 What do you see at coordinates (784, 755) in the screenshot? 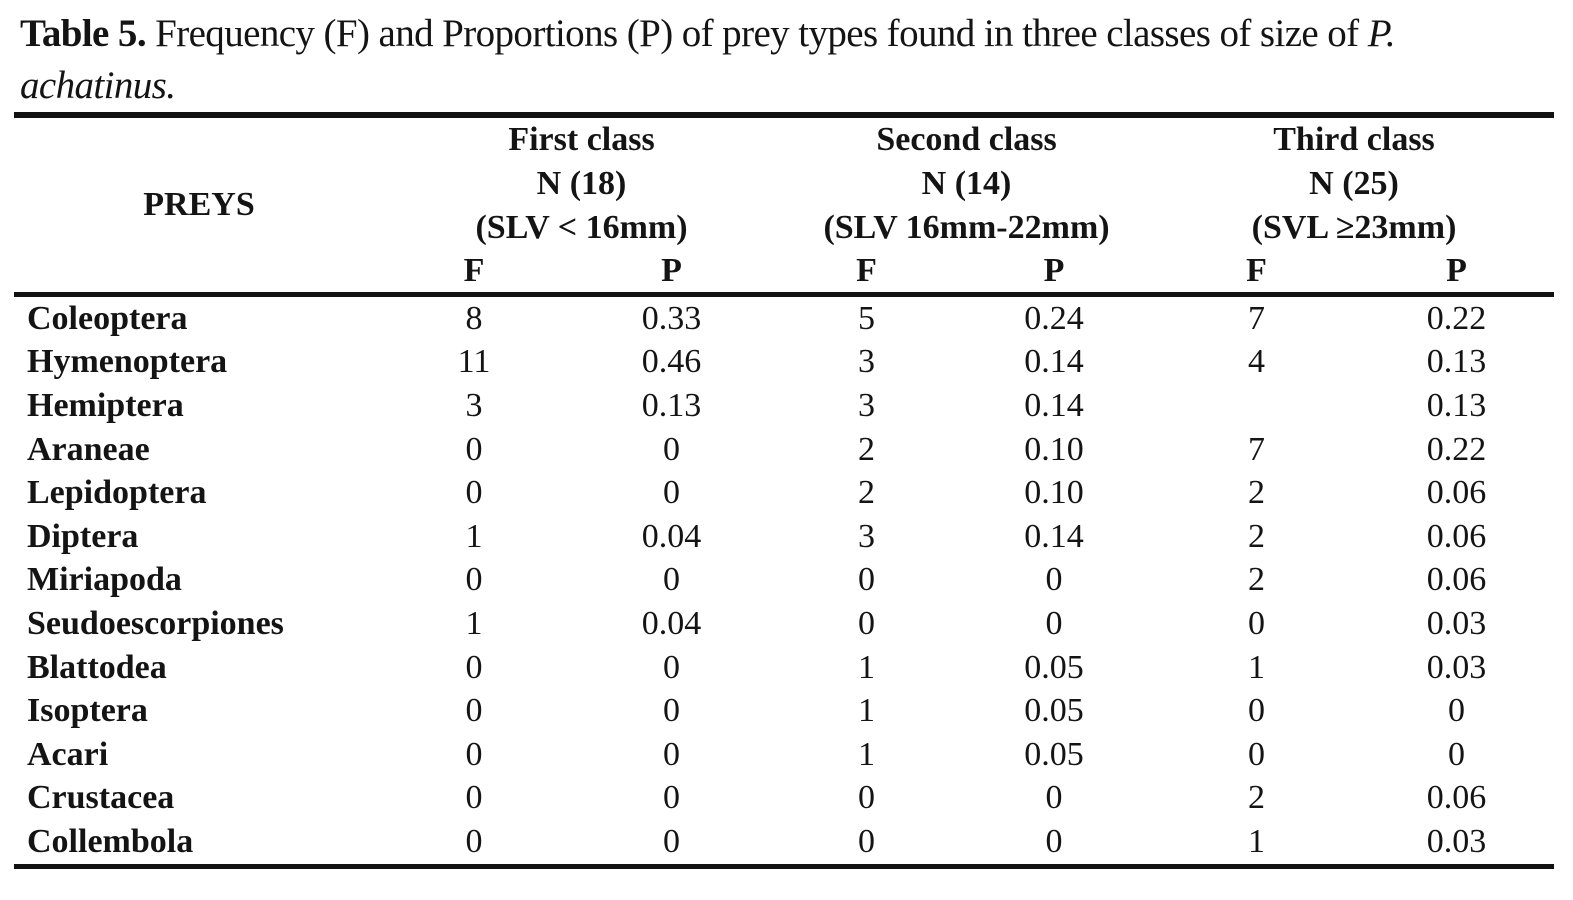
I see `table-row: Acari 0 0 1 0.05 0 0` at bounding box center [784, 755].